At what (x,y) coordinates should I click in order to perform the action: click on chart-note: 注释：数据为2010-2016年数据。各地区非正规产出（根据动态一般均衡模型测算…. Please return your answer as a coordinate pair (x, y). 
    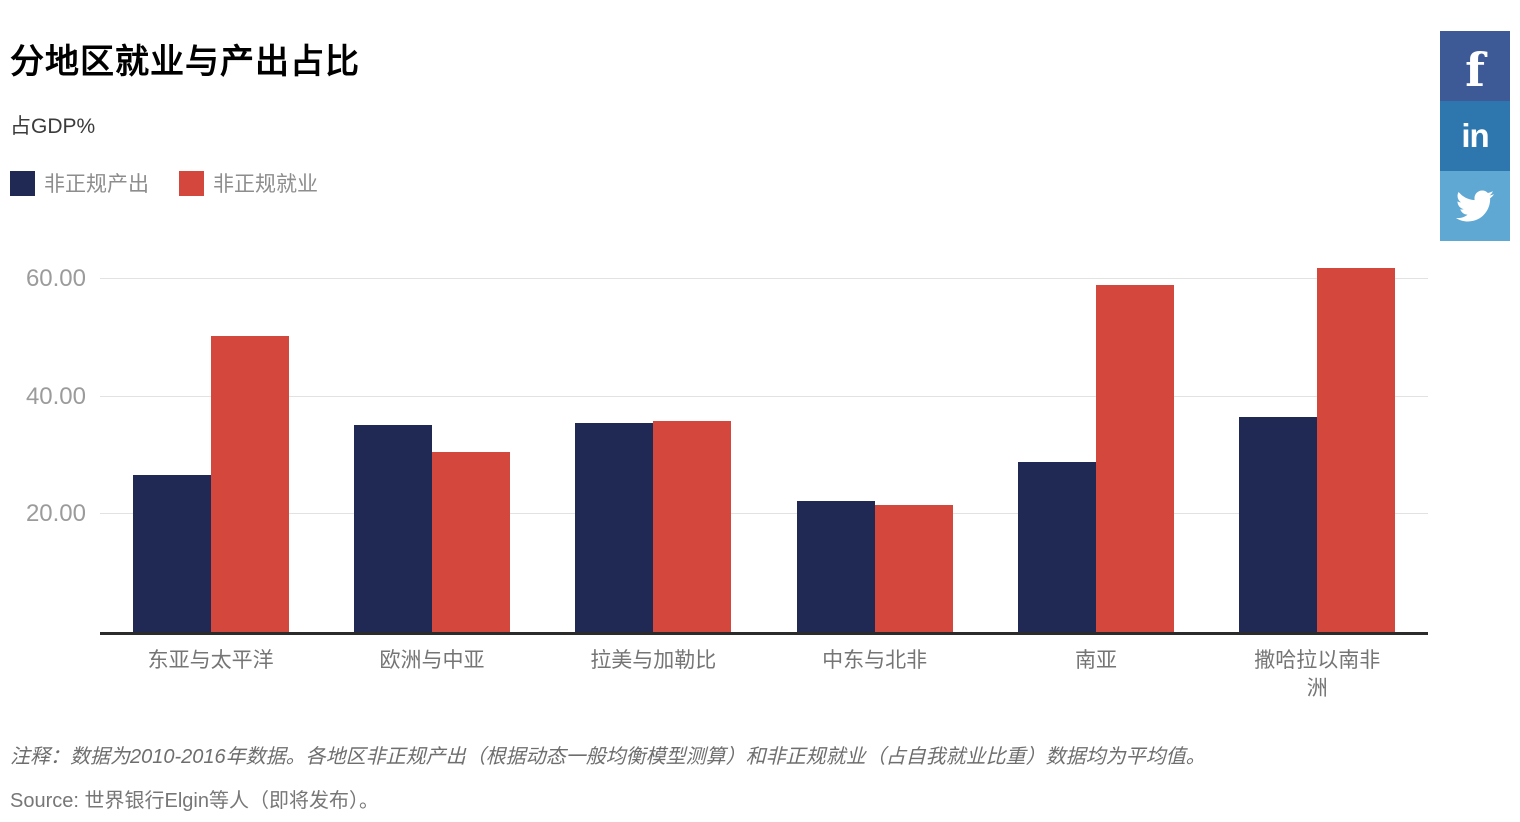
    Looking at the image, I should click on (608, 757).